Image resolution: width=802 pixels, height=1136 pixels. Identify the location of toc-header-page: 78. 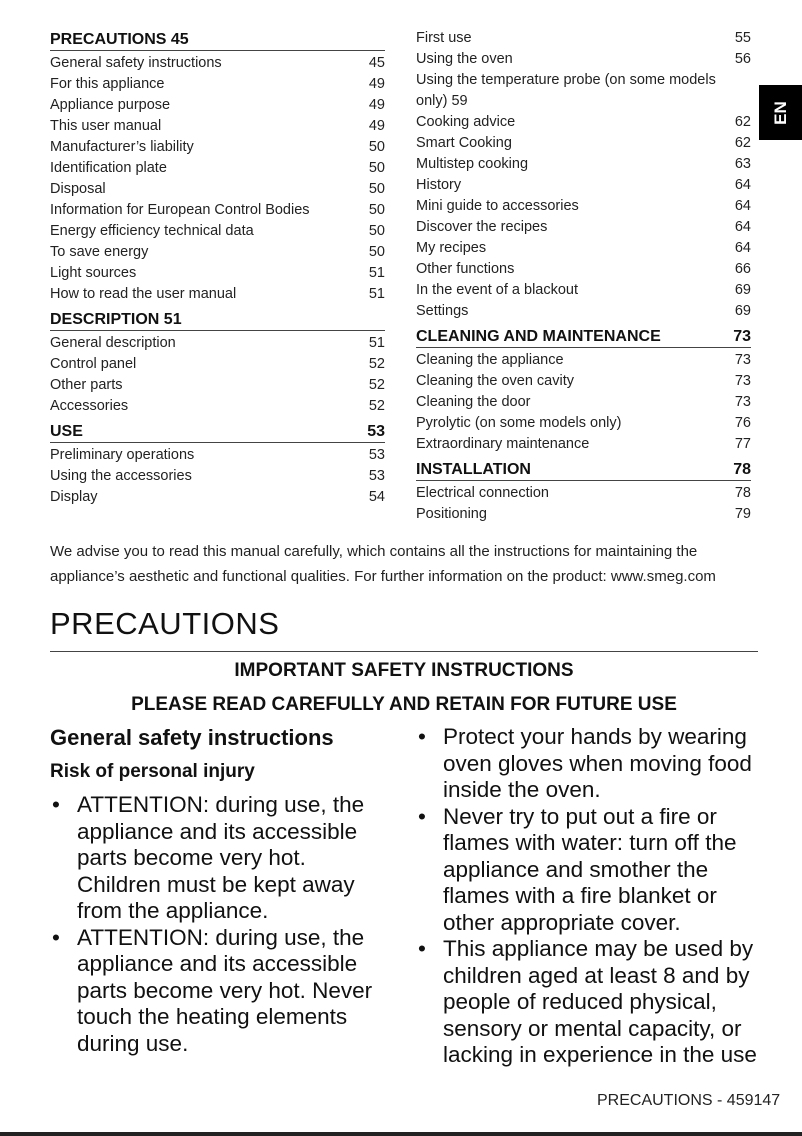
(742, 469).